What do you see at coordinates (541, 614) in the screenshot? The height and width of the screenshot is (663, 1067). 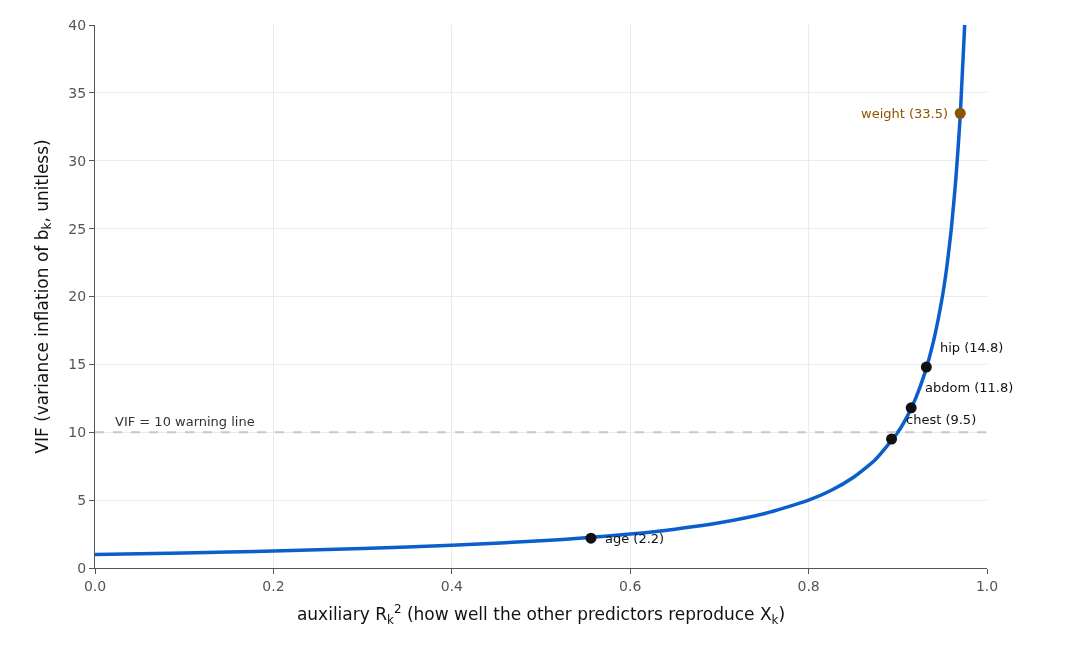 I see `x-axis-title: auxiliary R$_{k}$$^{2}$ (how well the other predictors reproduce X$_{k}$)` at bounding box center [541, 614].